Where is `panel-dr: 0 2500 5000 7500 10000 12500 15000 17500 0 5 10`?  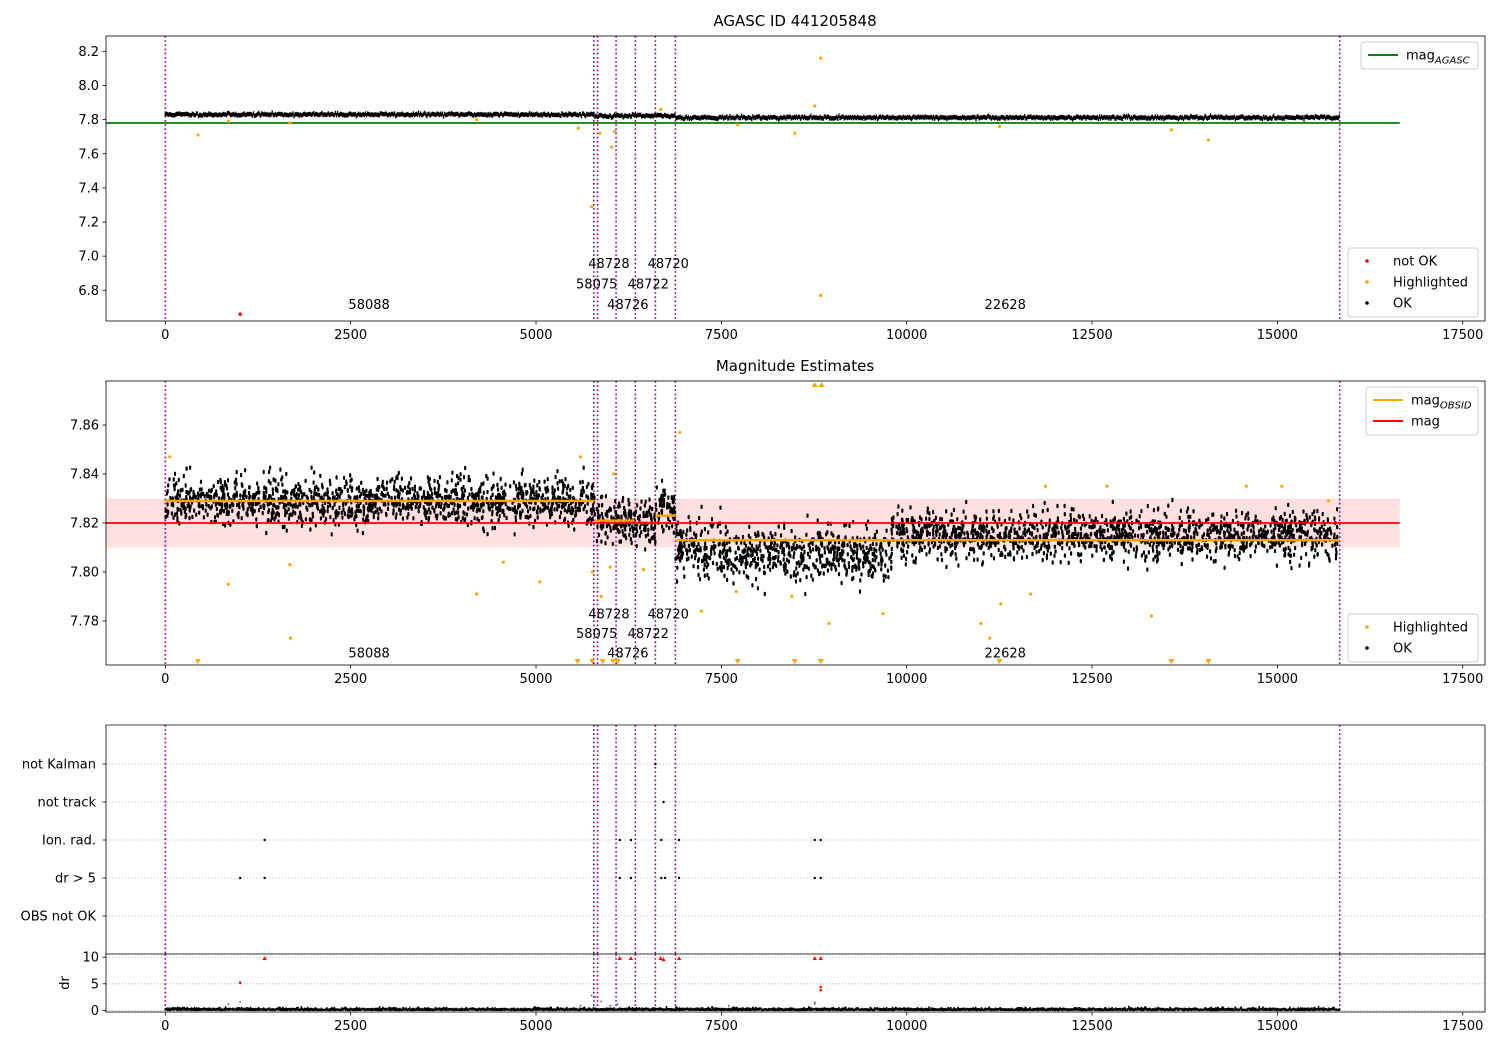
panel-dr: 0 2500 5000 7500 10000 12500 15000 17500 0 5 10 is located at coordinates (784, 992).